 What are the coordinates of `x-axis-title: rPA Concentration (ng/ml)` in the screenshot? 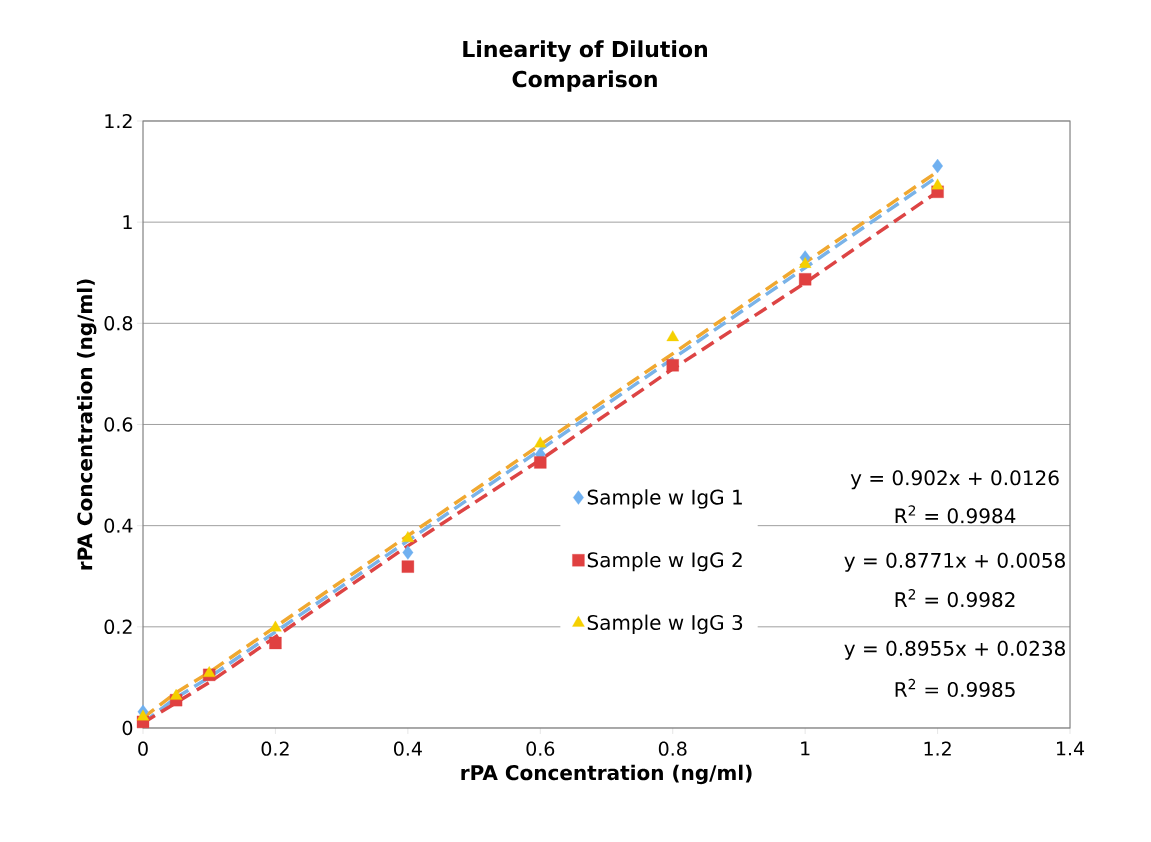 It's located at (606, 774).